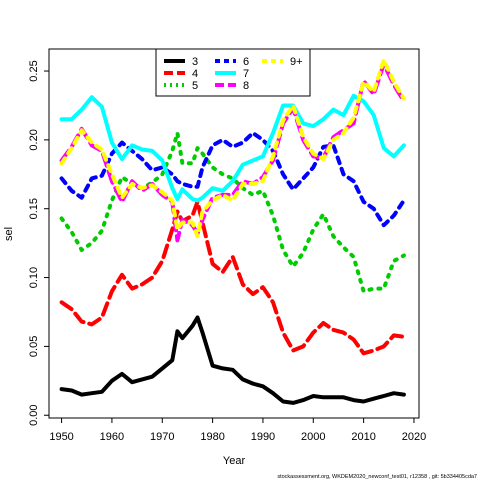 The width and height of the screenshot is (480, 480). What do you see at coordinates (414, 437) in the screenshot?
I see `x-tick-label: 2020` at bounding box center [414, 437].